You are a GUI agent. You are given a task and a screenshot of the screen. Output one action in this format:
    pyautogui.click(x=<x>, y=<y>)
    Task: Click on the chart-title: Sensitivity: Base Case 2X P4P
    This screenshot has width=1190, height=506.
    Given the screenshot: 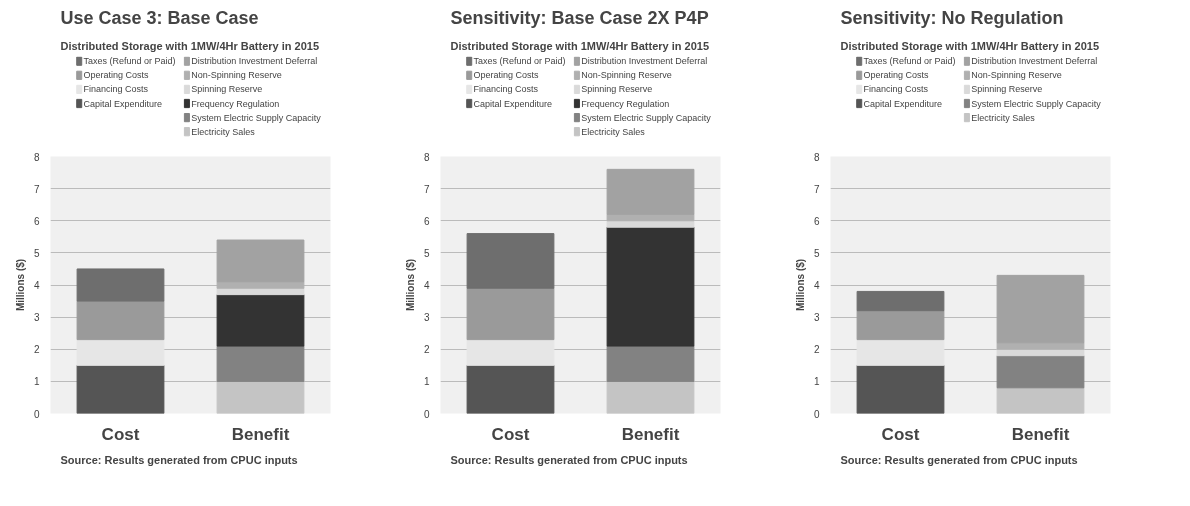 What is the action you would take?
    pyautogui.click(x=579, y=17)
    